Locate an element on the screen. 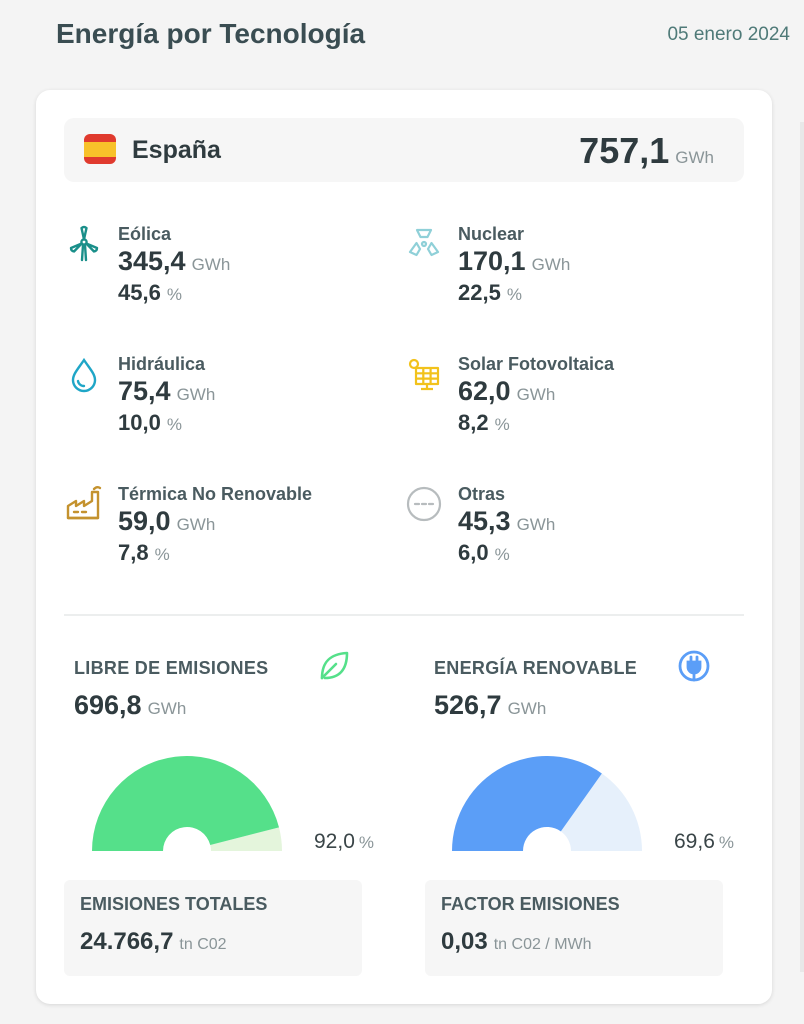 The image size is (804, 1024). total-value: 757,1 is located at coordinates (624, 150).